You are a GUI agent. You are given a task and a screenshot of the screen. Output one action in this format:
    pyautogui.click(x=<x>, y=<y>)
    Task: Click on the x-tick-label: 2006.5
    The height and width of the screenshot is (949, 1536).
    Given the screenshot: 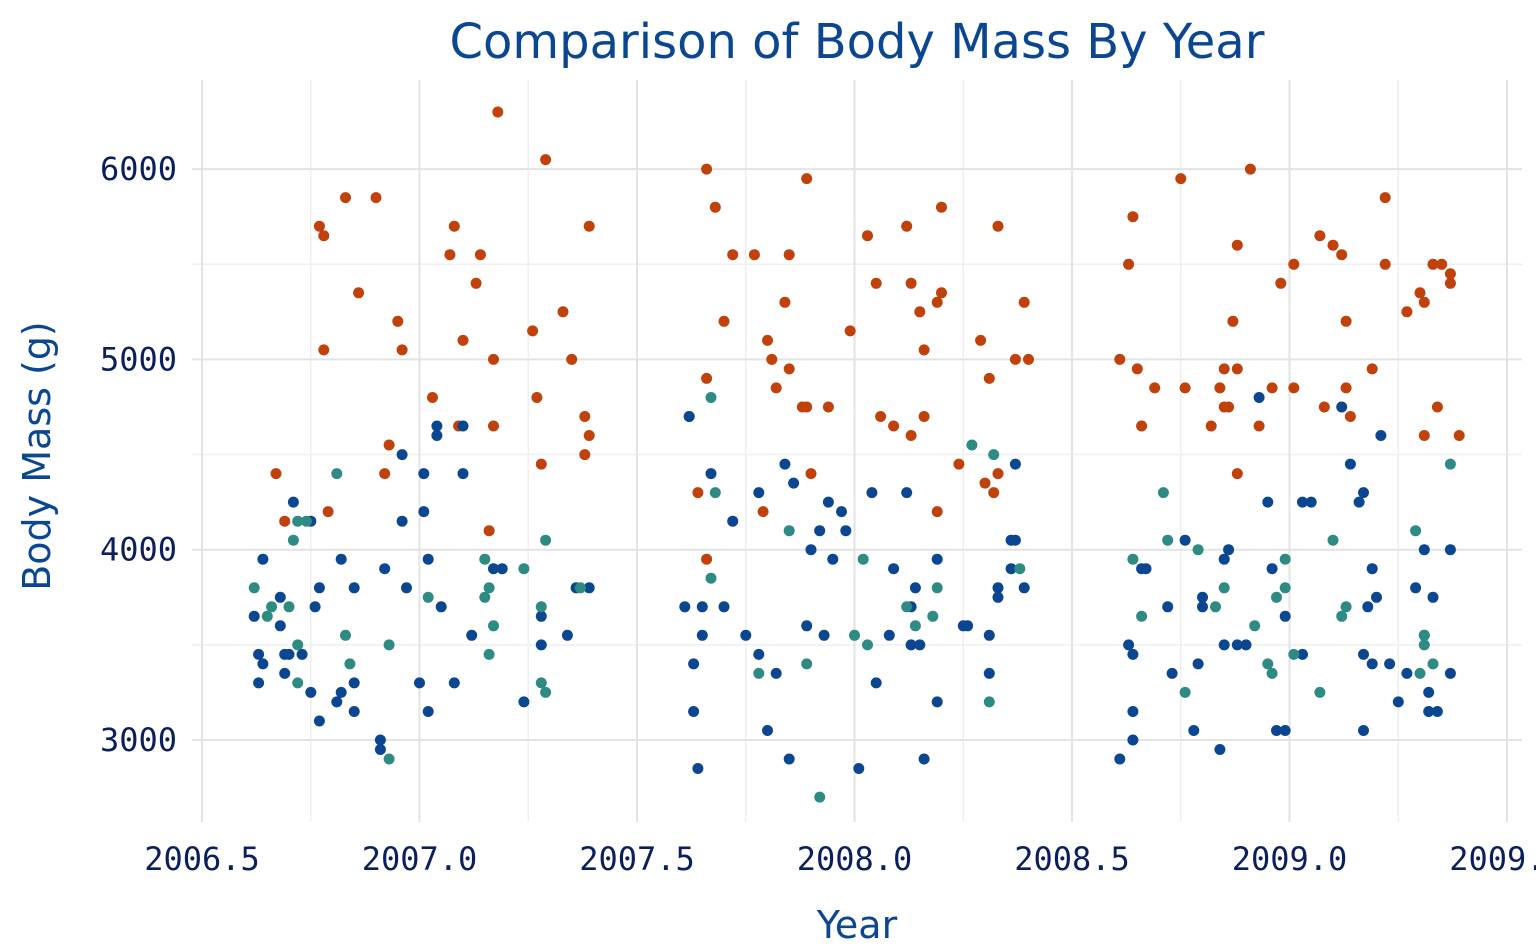 What is the action you would take?
    pyautogui.click(x=202, y=859)
    